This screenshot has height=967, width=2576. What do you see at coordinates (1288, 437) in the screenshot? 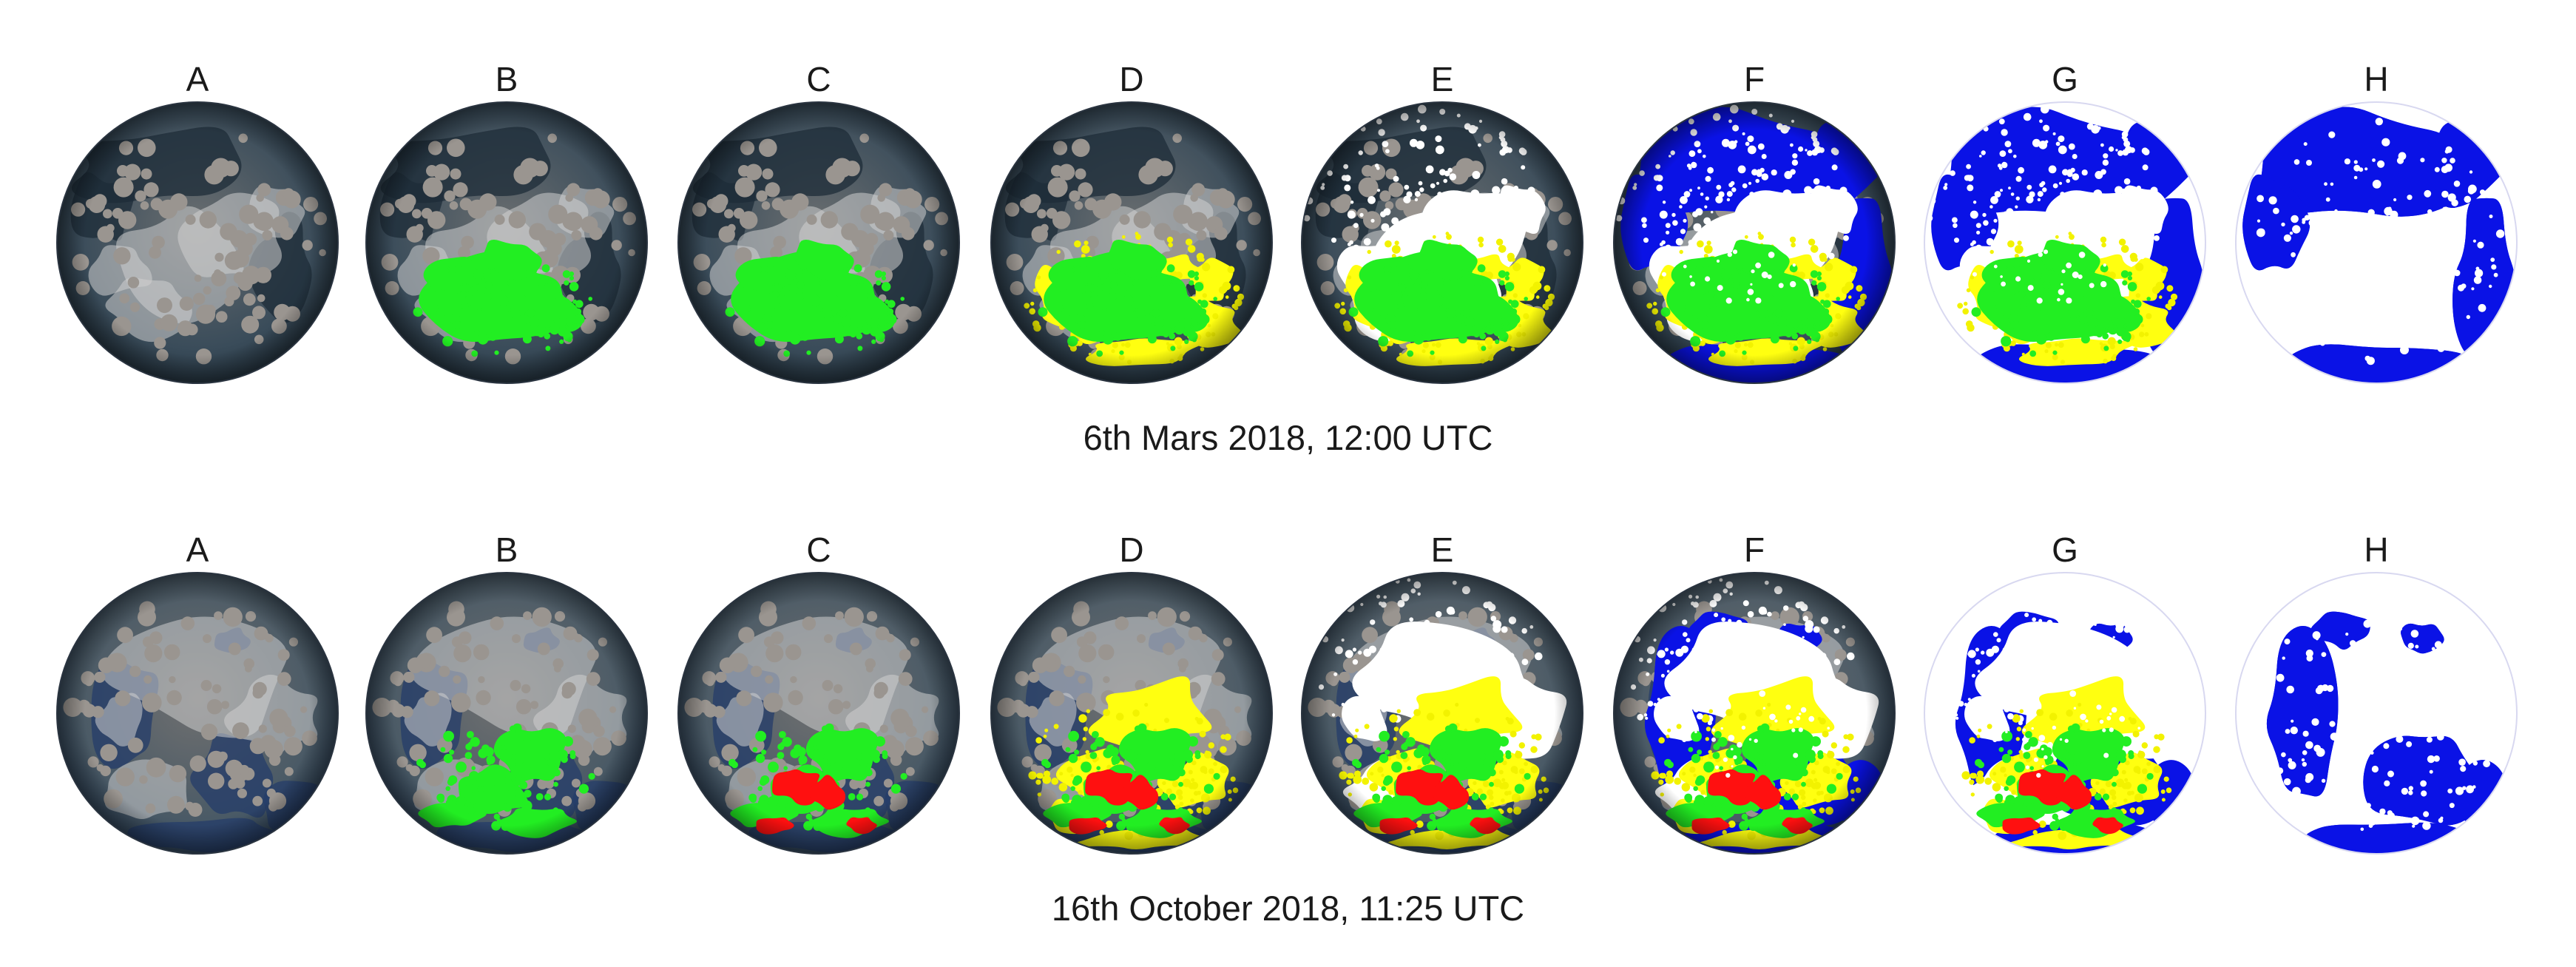
I see `row-caption: 6th Mars 2018, 12:00 UTC` at bounding box center [1288, 437].